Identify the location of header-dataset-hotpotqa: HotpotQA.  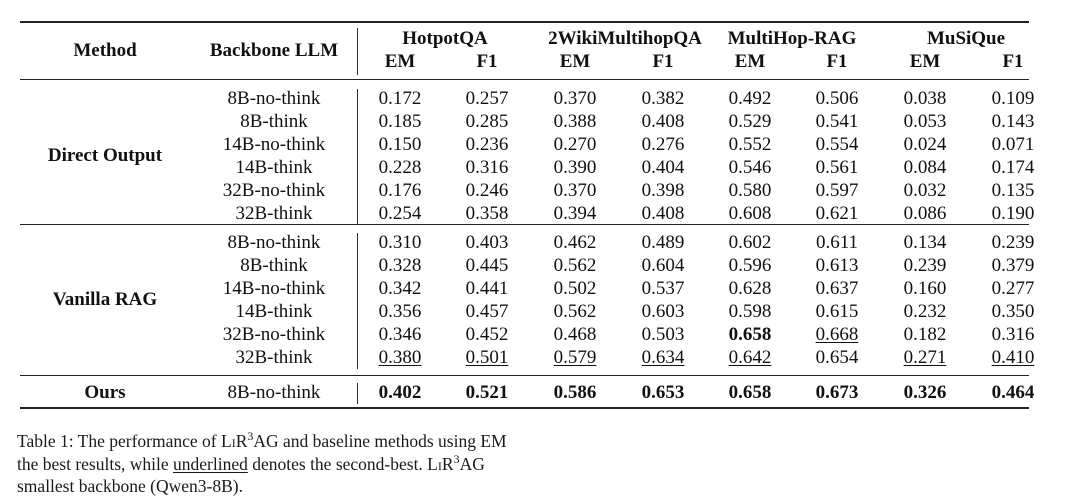
(445, 38).